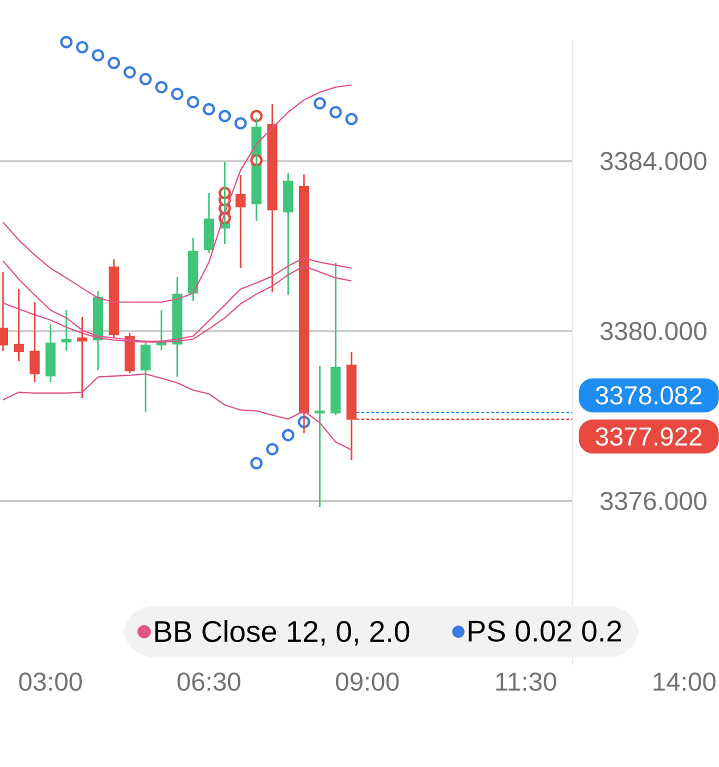 This screenshot has width=719, height=767. What do you see at coordinates (545, 631) in the screenshot?
I see `legend-label: PS 0.02 0.2` at bounding box center [545, 631].